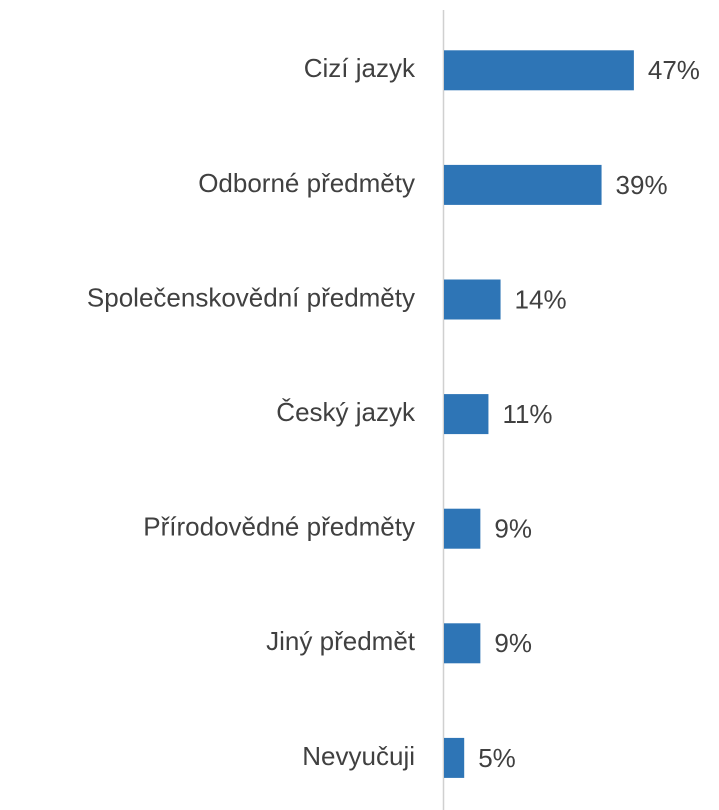 This screenshot has height=810, width=719. What do you see at coordinates (360, 68) in the screenshot?
I see `category-label: Cizí jazyk` at bounding box center [360, 68].